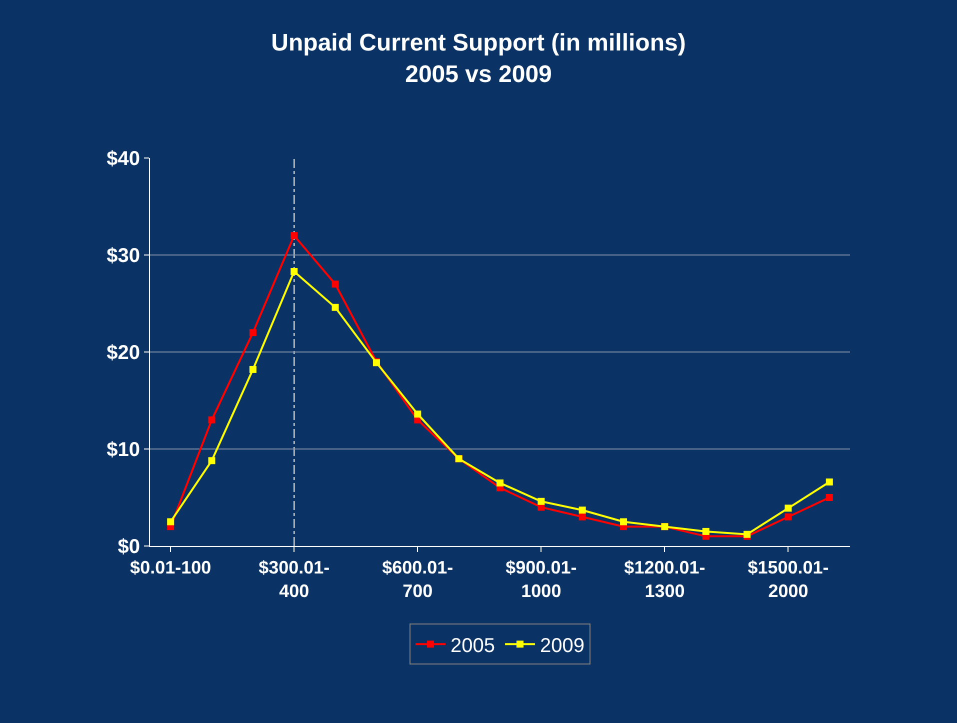 The width and height of the screenshot is (957, 723). I want to click on x-tick-label: $1200.01- 1300, so click(665, 579).